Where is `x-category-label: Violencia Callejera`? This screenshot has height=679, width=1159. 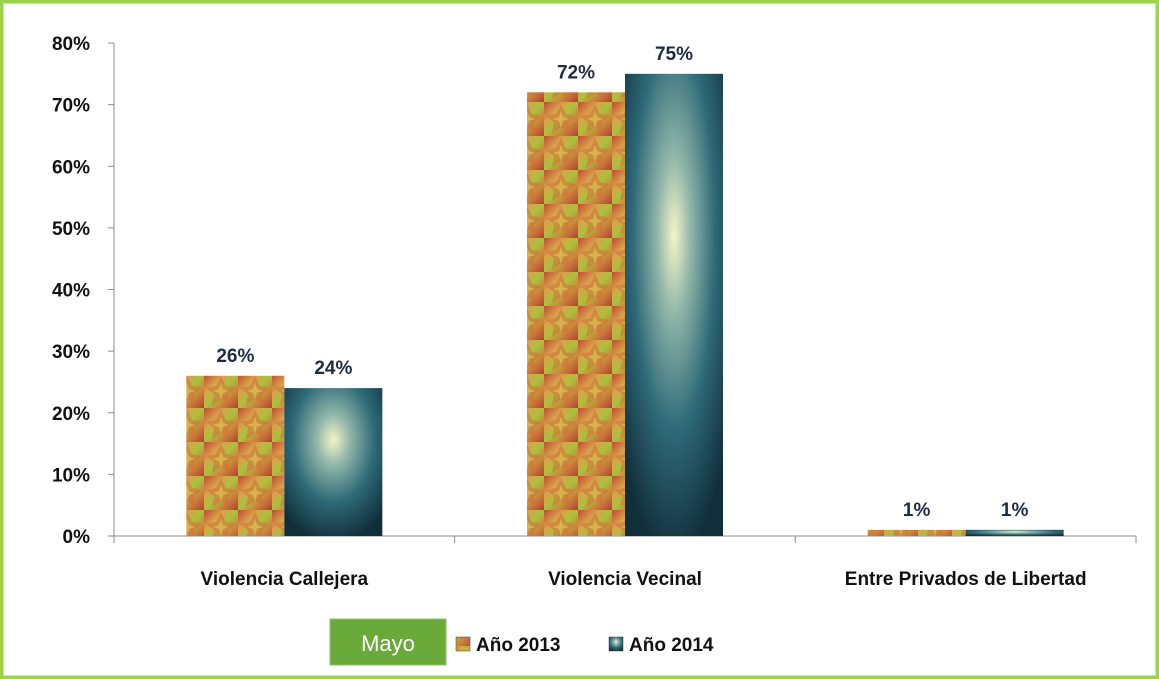 x-category-label: Violencia Callejera is located at coordinates (285, 579).